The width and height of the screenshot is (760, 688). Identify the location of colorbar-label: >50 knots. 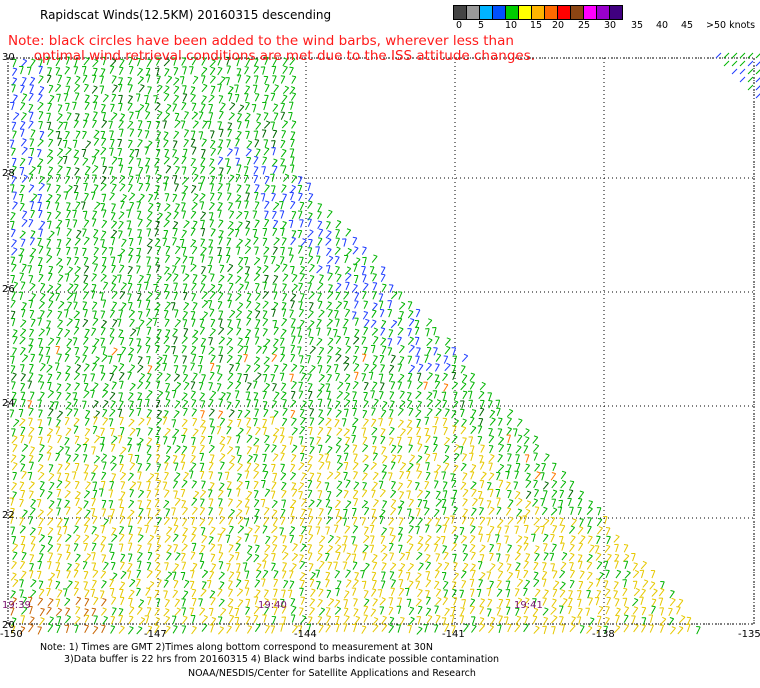
(731, 25).